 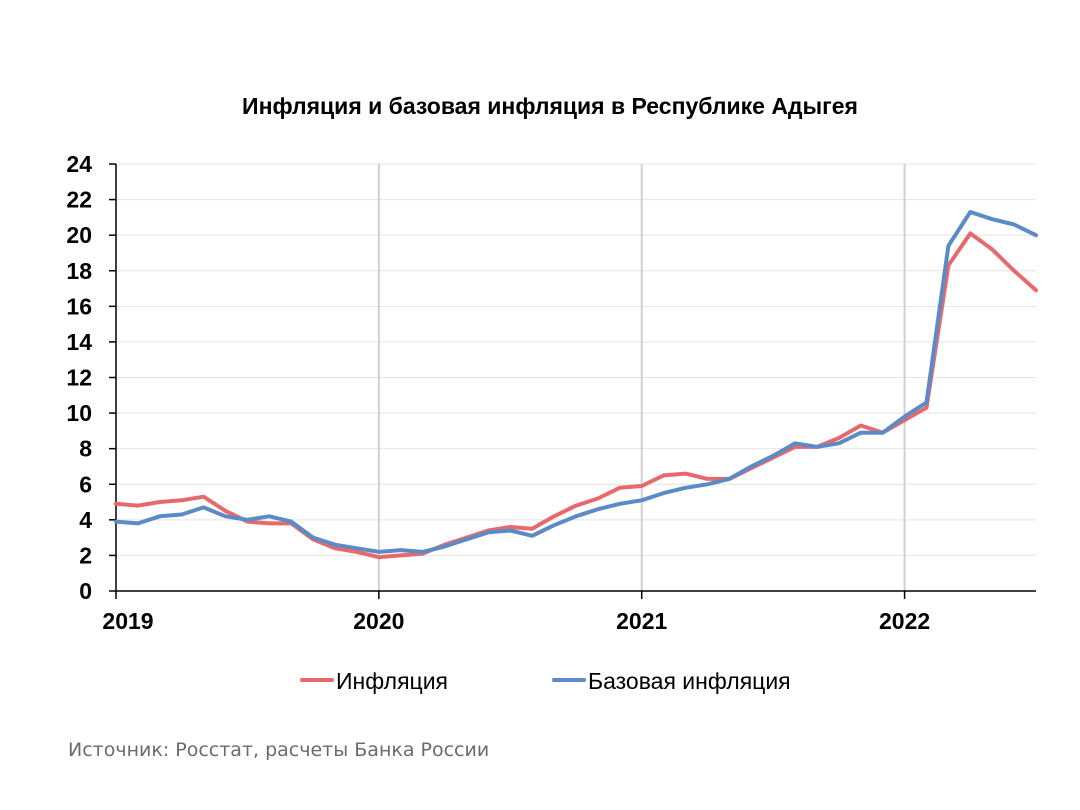 What do you see at coordinates (85, 591) in the screenshot?
I see `y-tick-label: 0` at bounding box center [85, 591].